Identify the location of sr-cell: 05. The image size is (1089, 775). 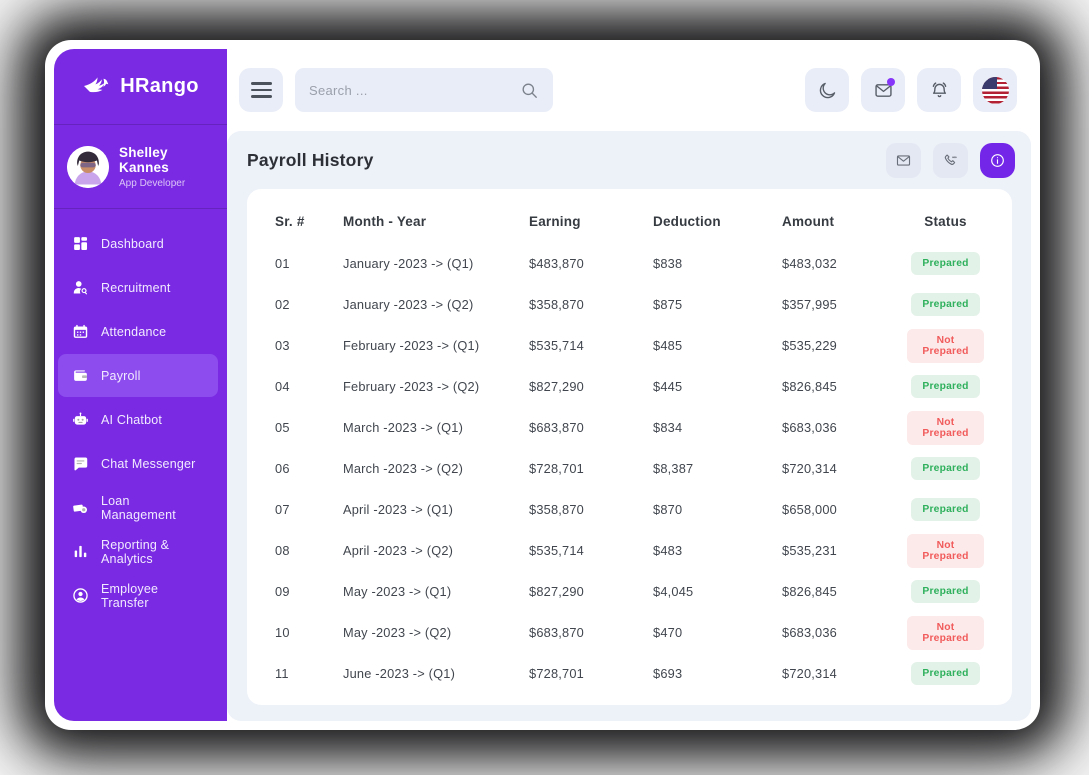
(282, 427).